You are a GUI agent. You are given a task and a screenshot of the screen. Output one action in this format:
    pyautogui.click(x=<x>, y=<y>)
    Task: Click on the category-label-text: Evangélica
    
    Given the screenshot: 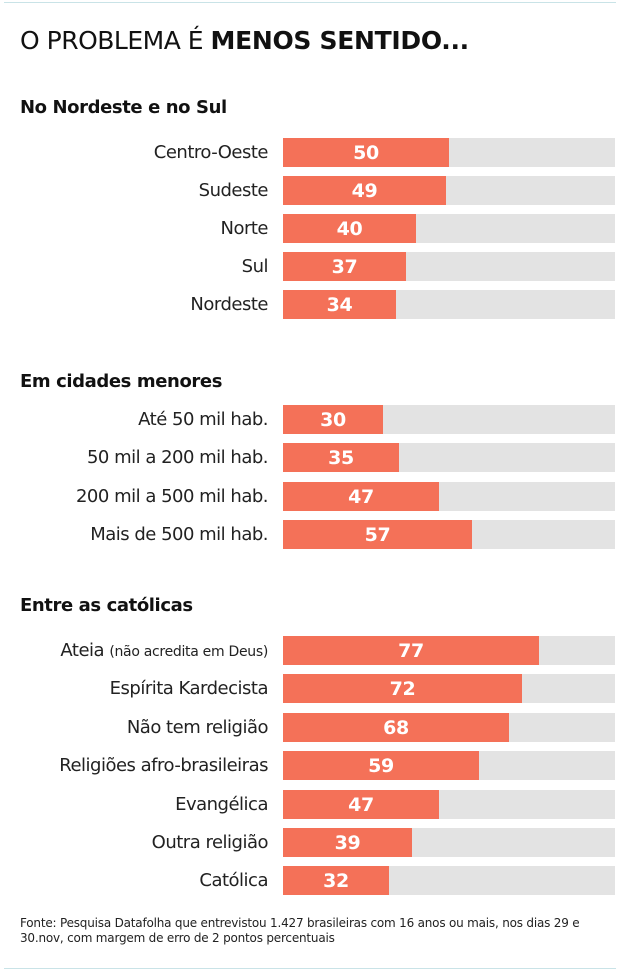 What is the action you would take?
    pyautogui.click(x=221, y=804)
    